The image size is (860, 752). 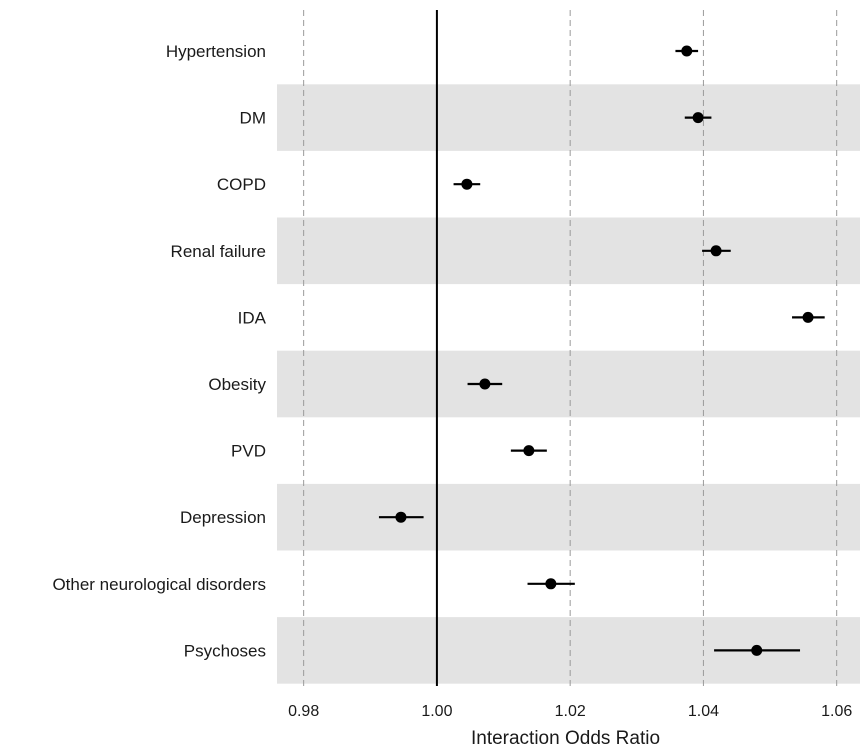 What do you see at coordinates (241, 184) in the screenshot?
I see `y-axis-label: COPD` at bounding box center [241, 184].